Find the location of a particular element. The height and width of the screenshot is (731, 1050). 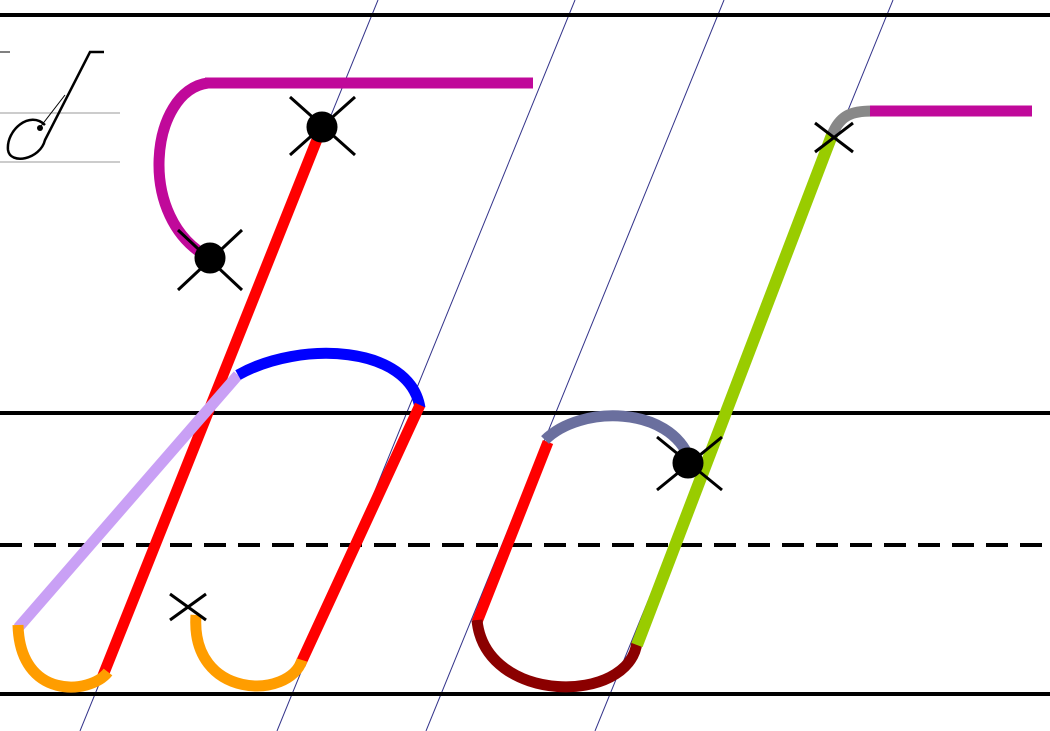

stroke-turn is located at coordinates (849, 121).